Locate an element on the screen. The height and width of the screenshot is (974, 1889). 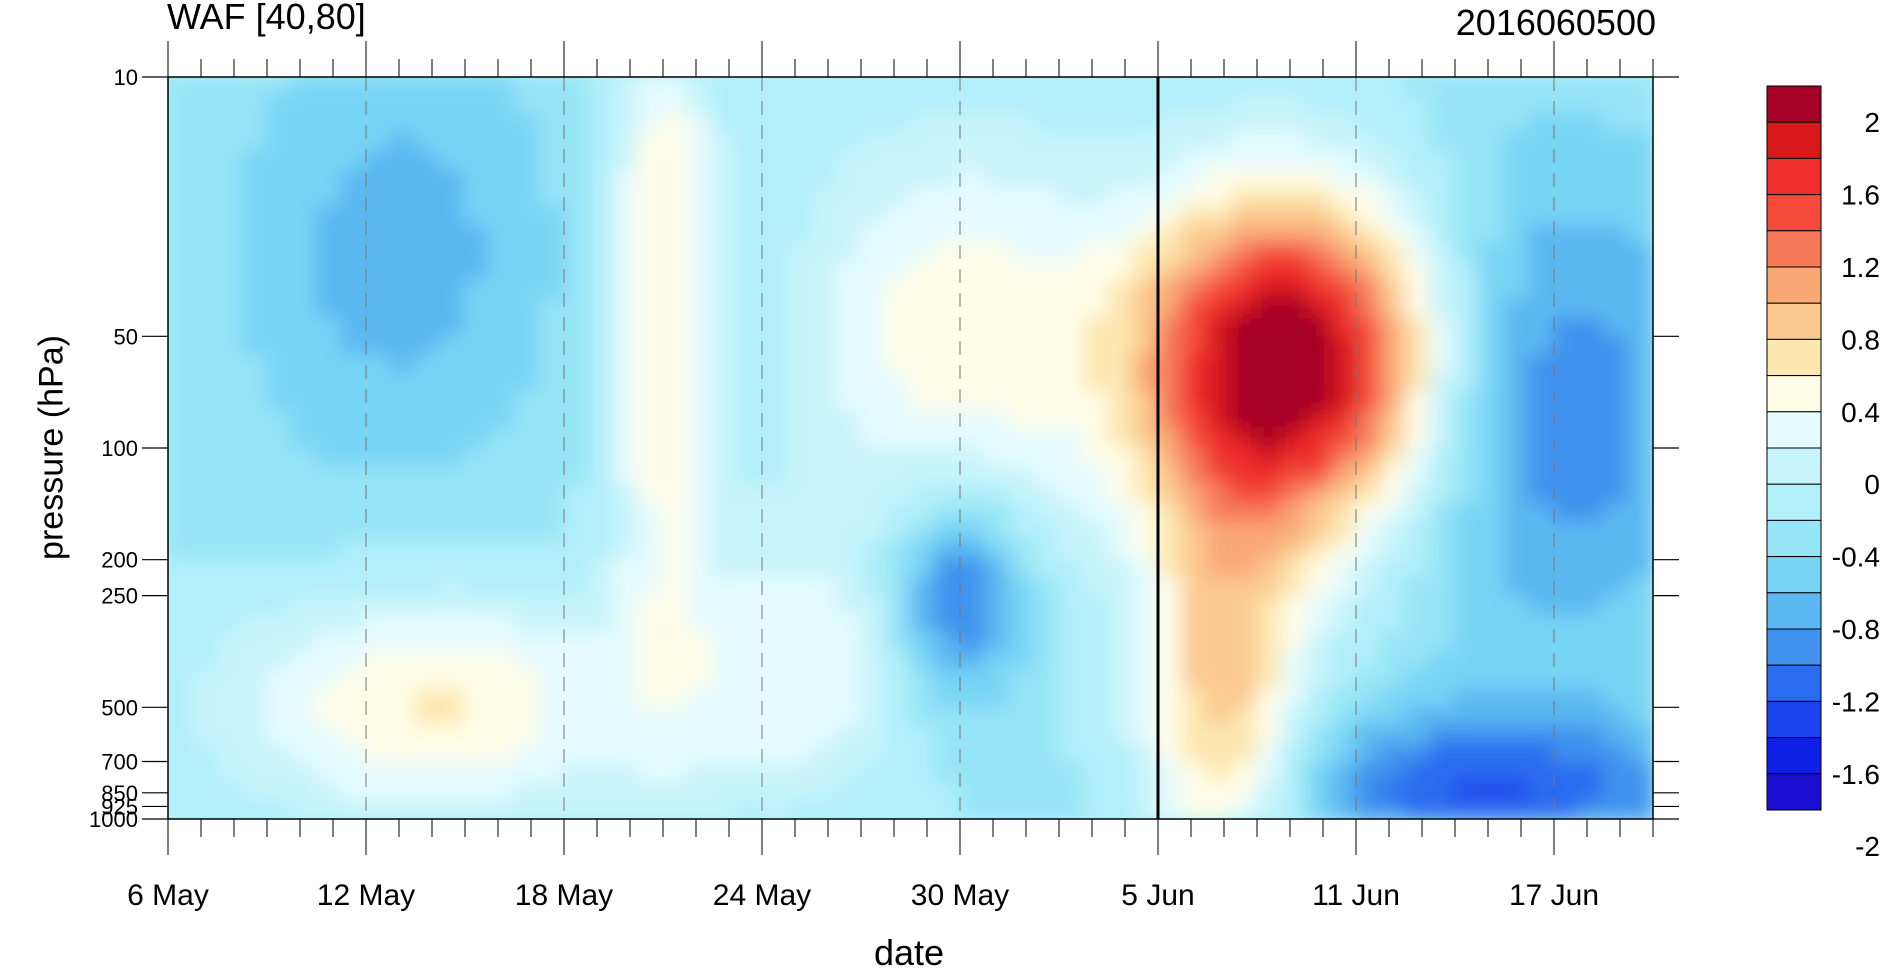
y-tick-label: 850 is located at coordinates (119, 793).